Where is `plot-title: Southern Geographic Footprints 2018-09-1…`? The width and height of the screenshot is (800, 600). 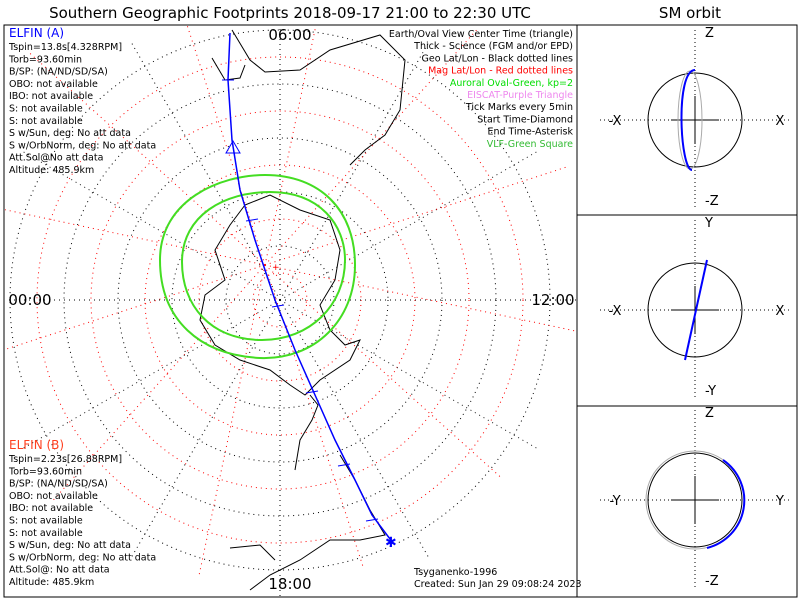 plot-title: Southern Geographic Footprints 2018-09-1… is located at coordinates (290, 13).